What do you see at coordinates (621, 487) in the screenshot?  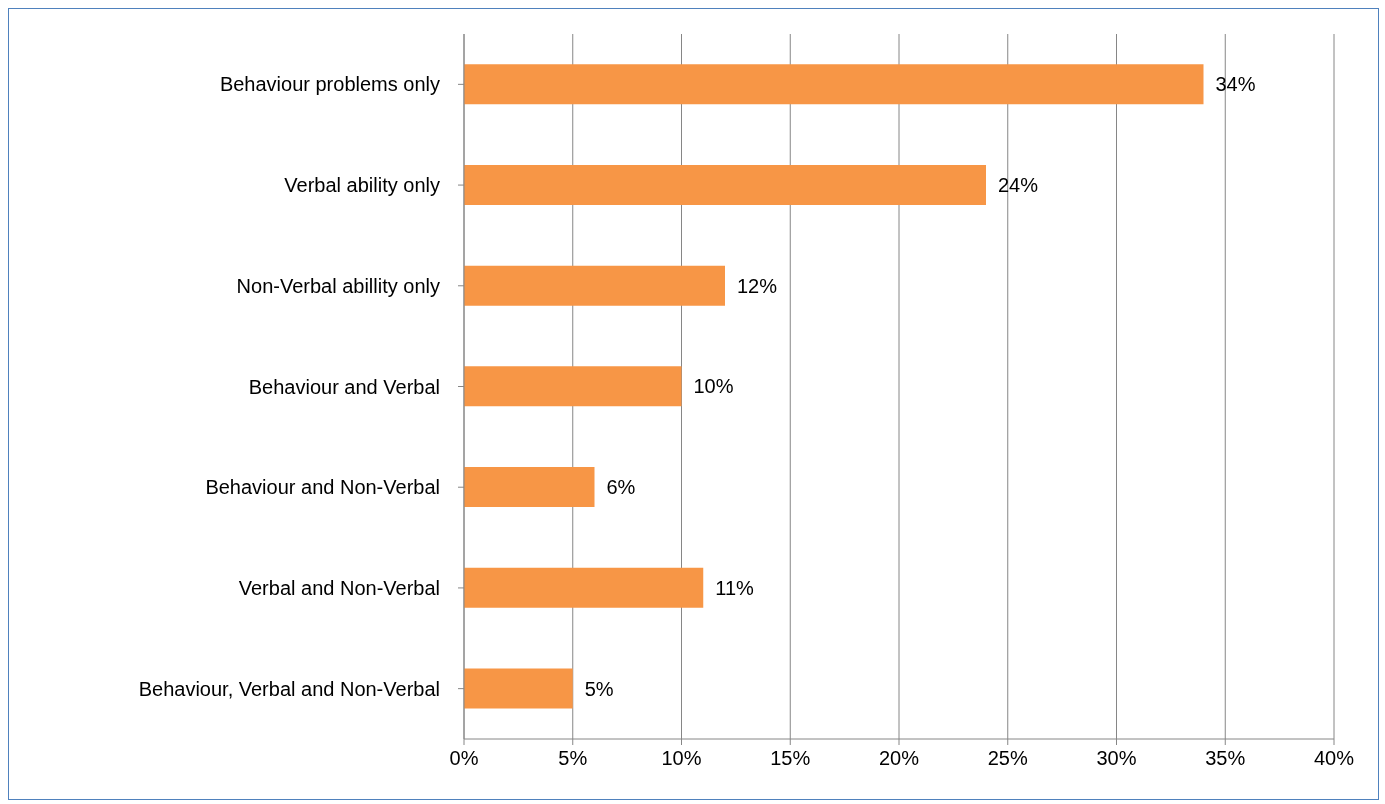 I see `data-label: 6%` at bounding box center [621, 487].